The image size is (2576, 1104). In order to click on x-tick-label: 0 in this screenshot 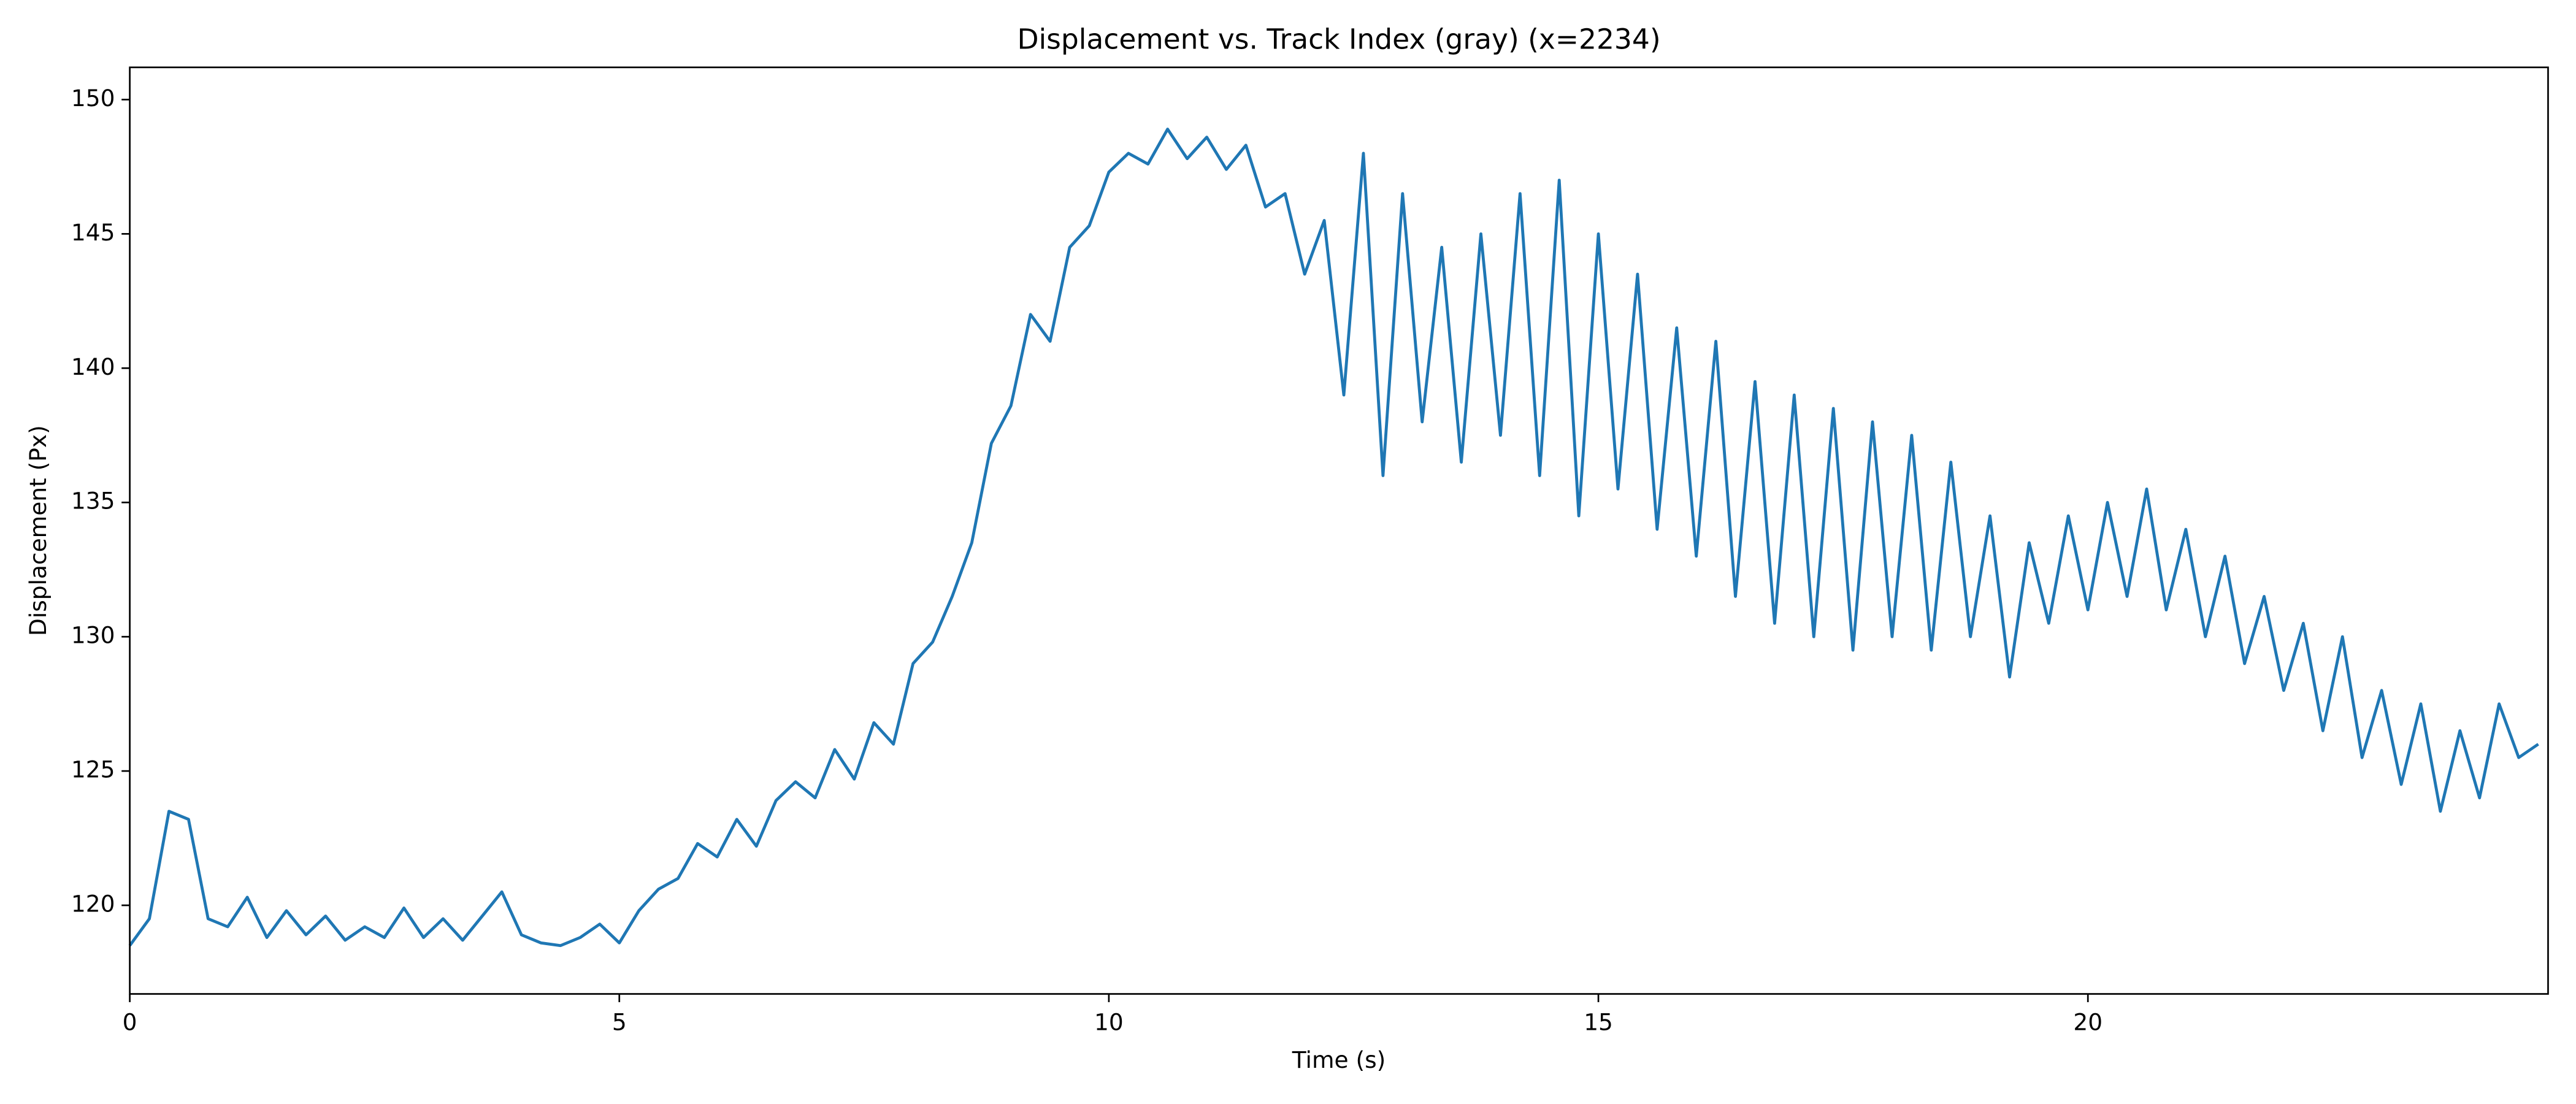, I will do `click(130, 1021)`.